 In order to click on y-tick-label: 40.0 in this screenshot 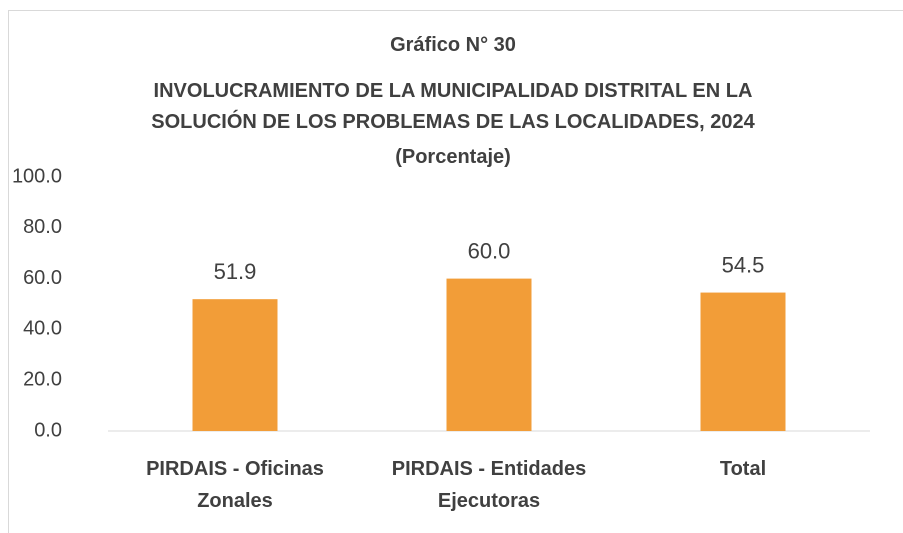, I will do `click(42, 329)`.